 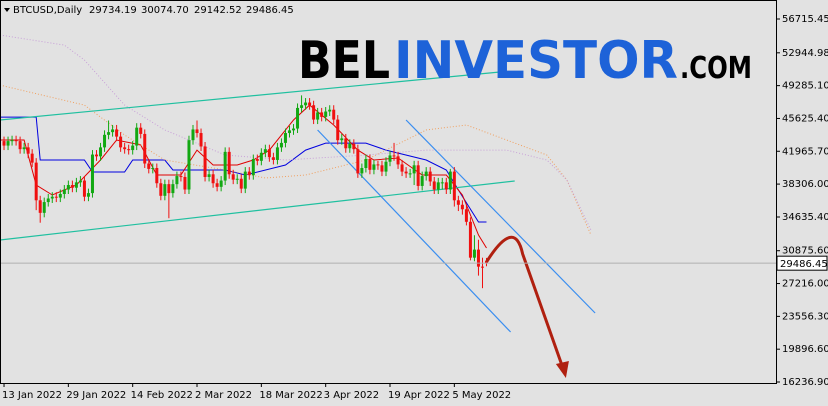 What do you see at coordinates (805, 184) in the screenshot?
I see `y-tick-label: 38306.00` at bounding box center [805, 184].